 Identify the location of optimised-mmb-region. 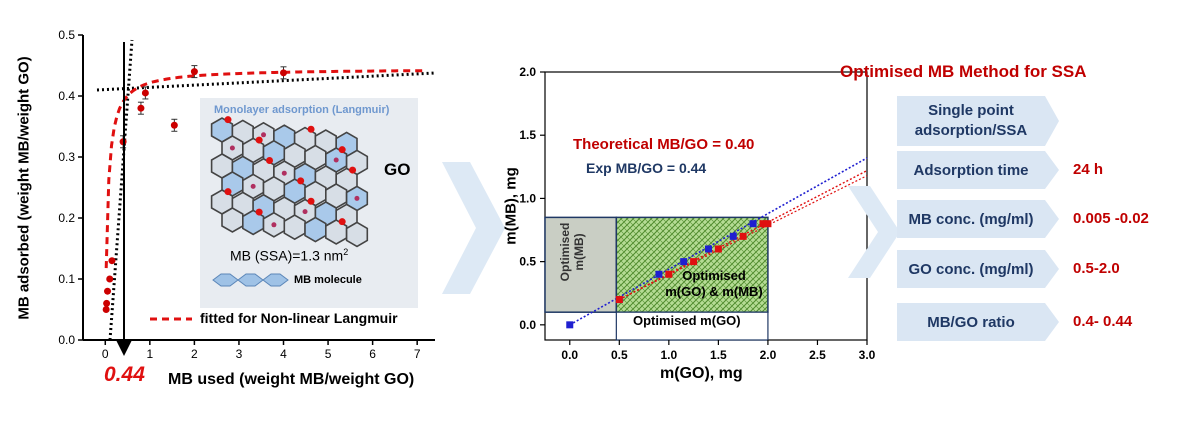
(581, 264).